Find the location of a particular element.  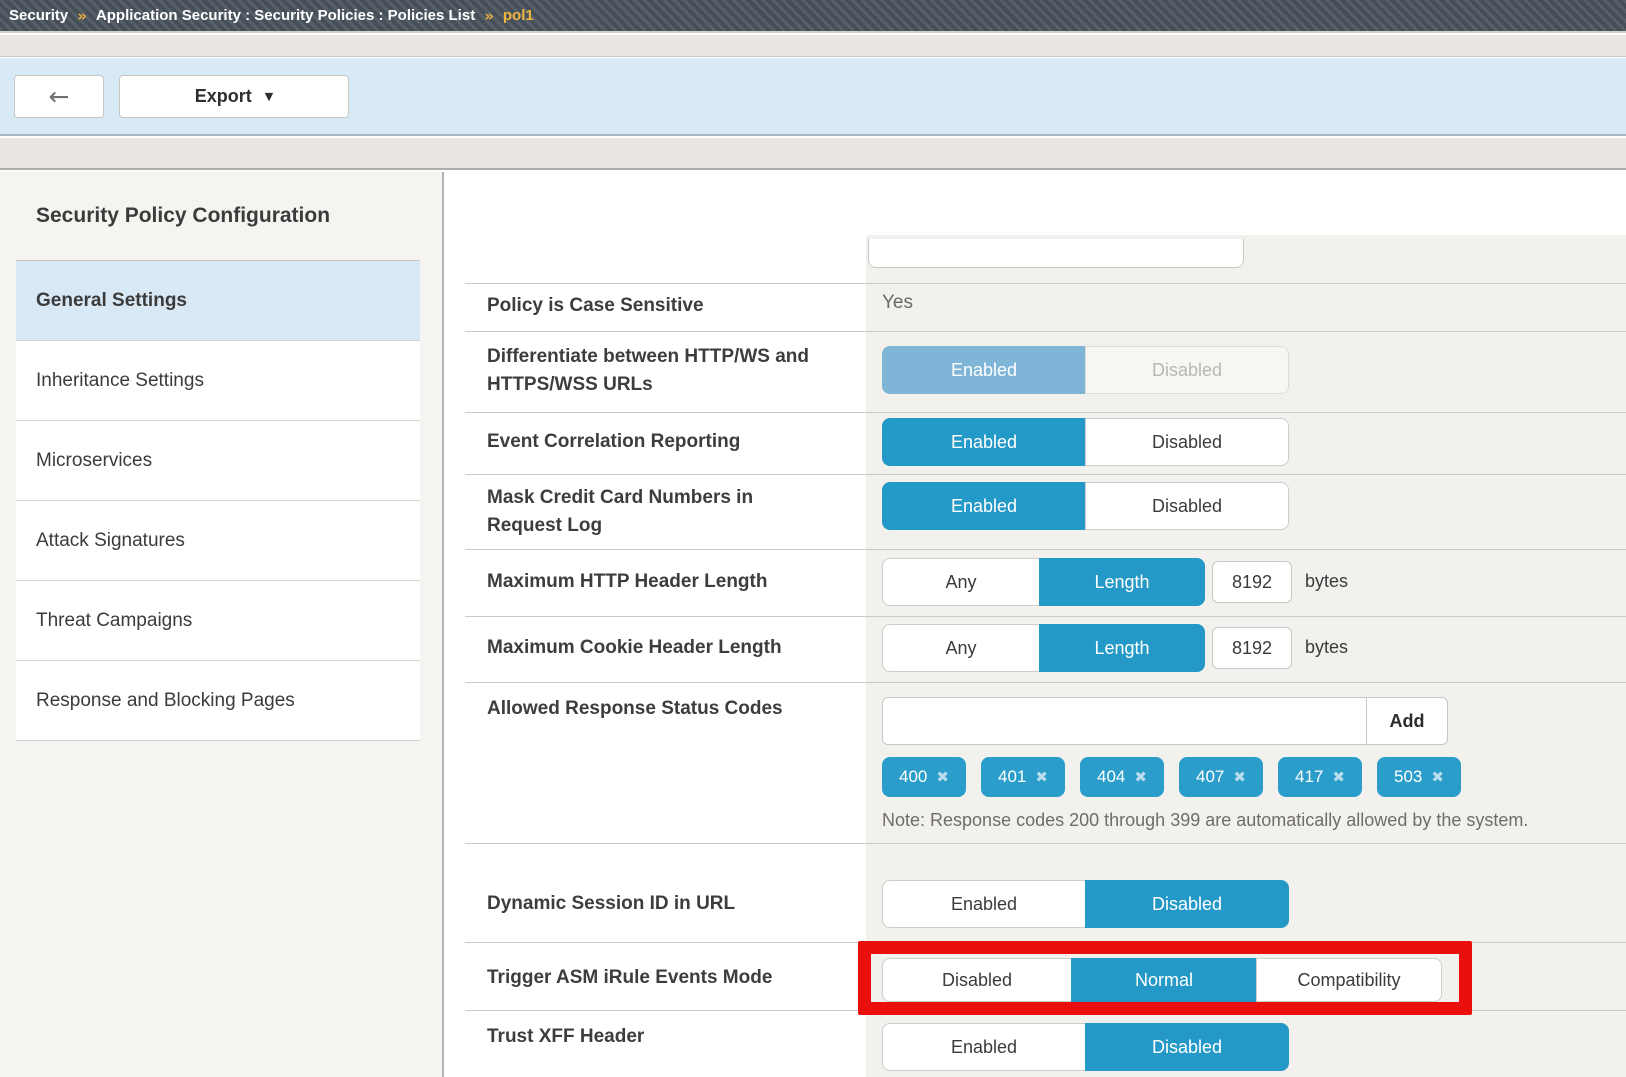

sidebar-item-general-settings: General Settings is located at coordinates (218, 301).